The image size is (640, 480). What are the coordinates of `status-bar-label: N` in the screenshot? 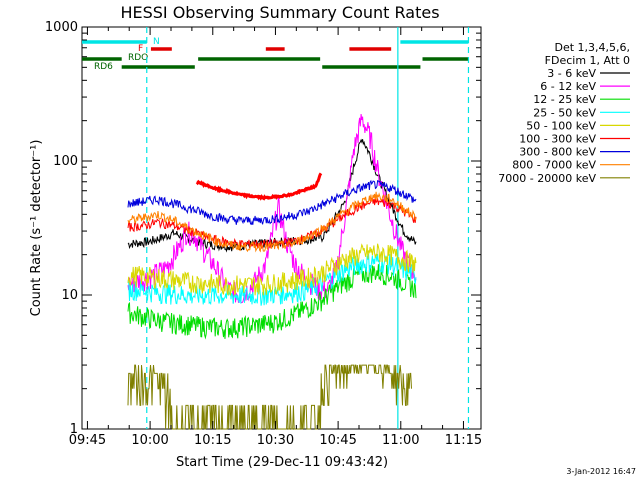 It's located at (156, 42).